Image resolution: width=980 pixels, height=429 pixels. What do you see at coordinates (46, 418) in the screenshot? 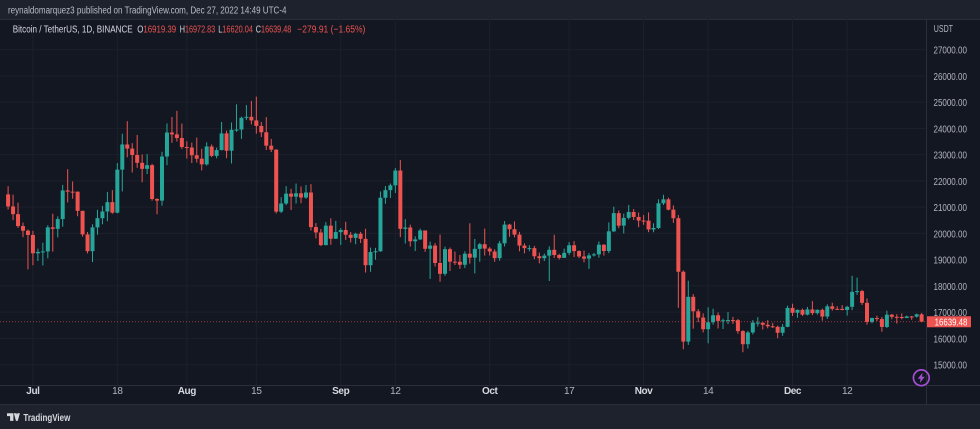
I see `svg-text: TradingView` at bounding box center [46, 418].